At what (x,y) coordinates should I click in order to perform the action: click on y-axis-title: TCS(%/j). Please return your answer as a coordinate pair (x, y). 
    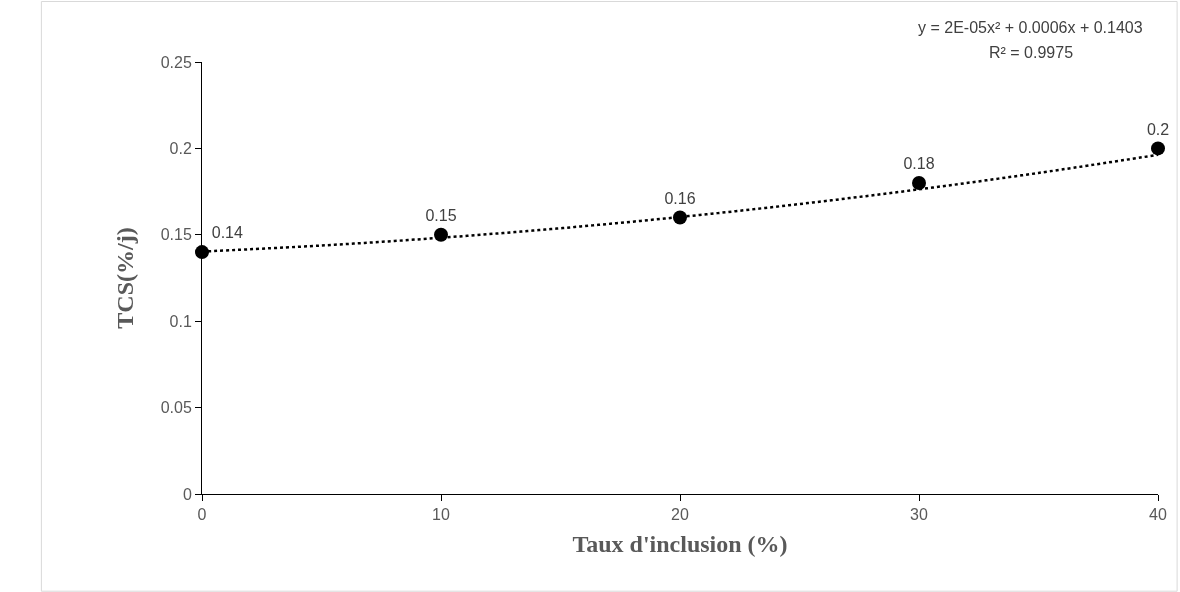
    Looking at the image, I should click on (124, 278).